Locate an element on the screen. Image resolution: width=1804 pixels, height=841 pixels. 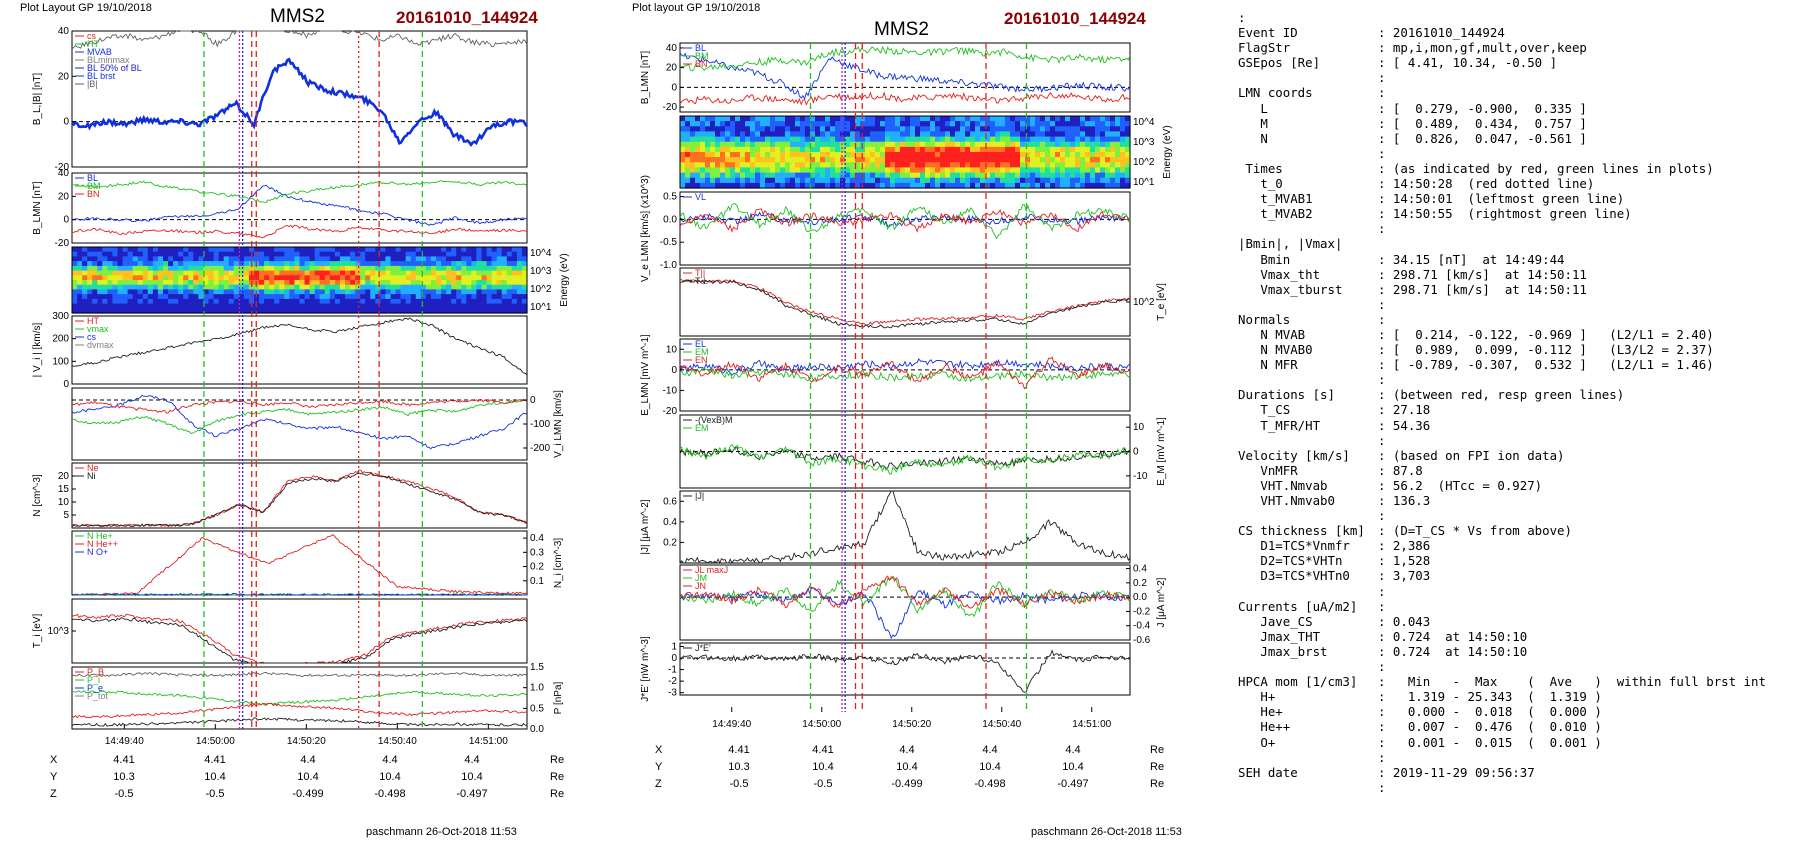
summary-line: D2=TCS*VHTn: 1,528 is located at coordinates (1502, 560).